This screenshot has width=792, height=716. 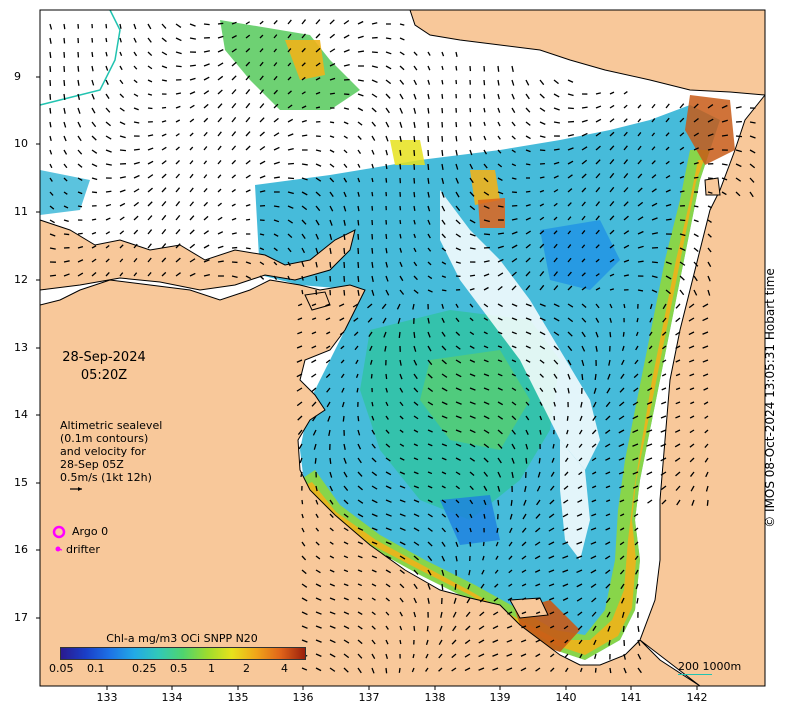 What do you see at coordinates (182, 638) in the screenshot?
I see `colorbar-title: Chl-a mg/m3 OCi SNPP N20` at bounding box center [182, 638].